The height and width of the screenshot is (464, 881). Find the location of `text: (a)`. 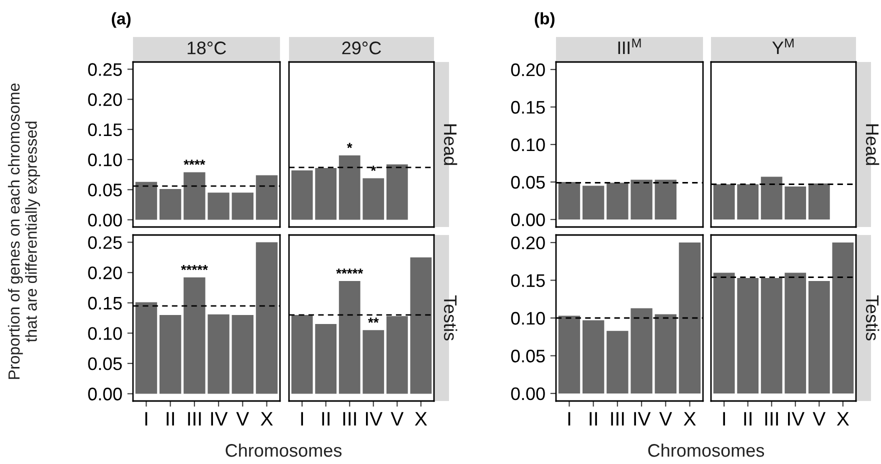

text: (a) is located at coordinates (121, 20).